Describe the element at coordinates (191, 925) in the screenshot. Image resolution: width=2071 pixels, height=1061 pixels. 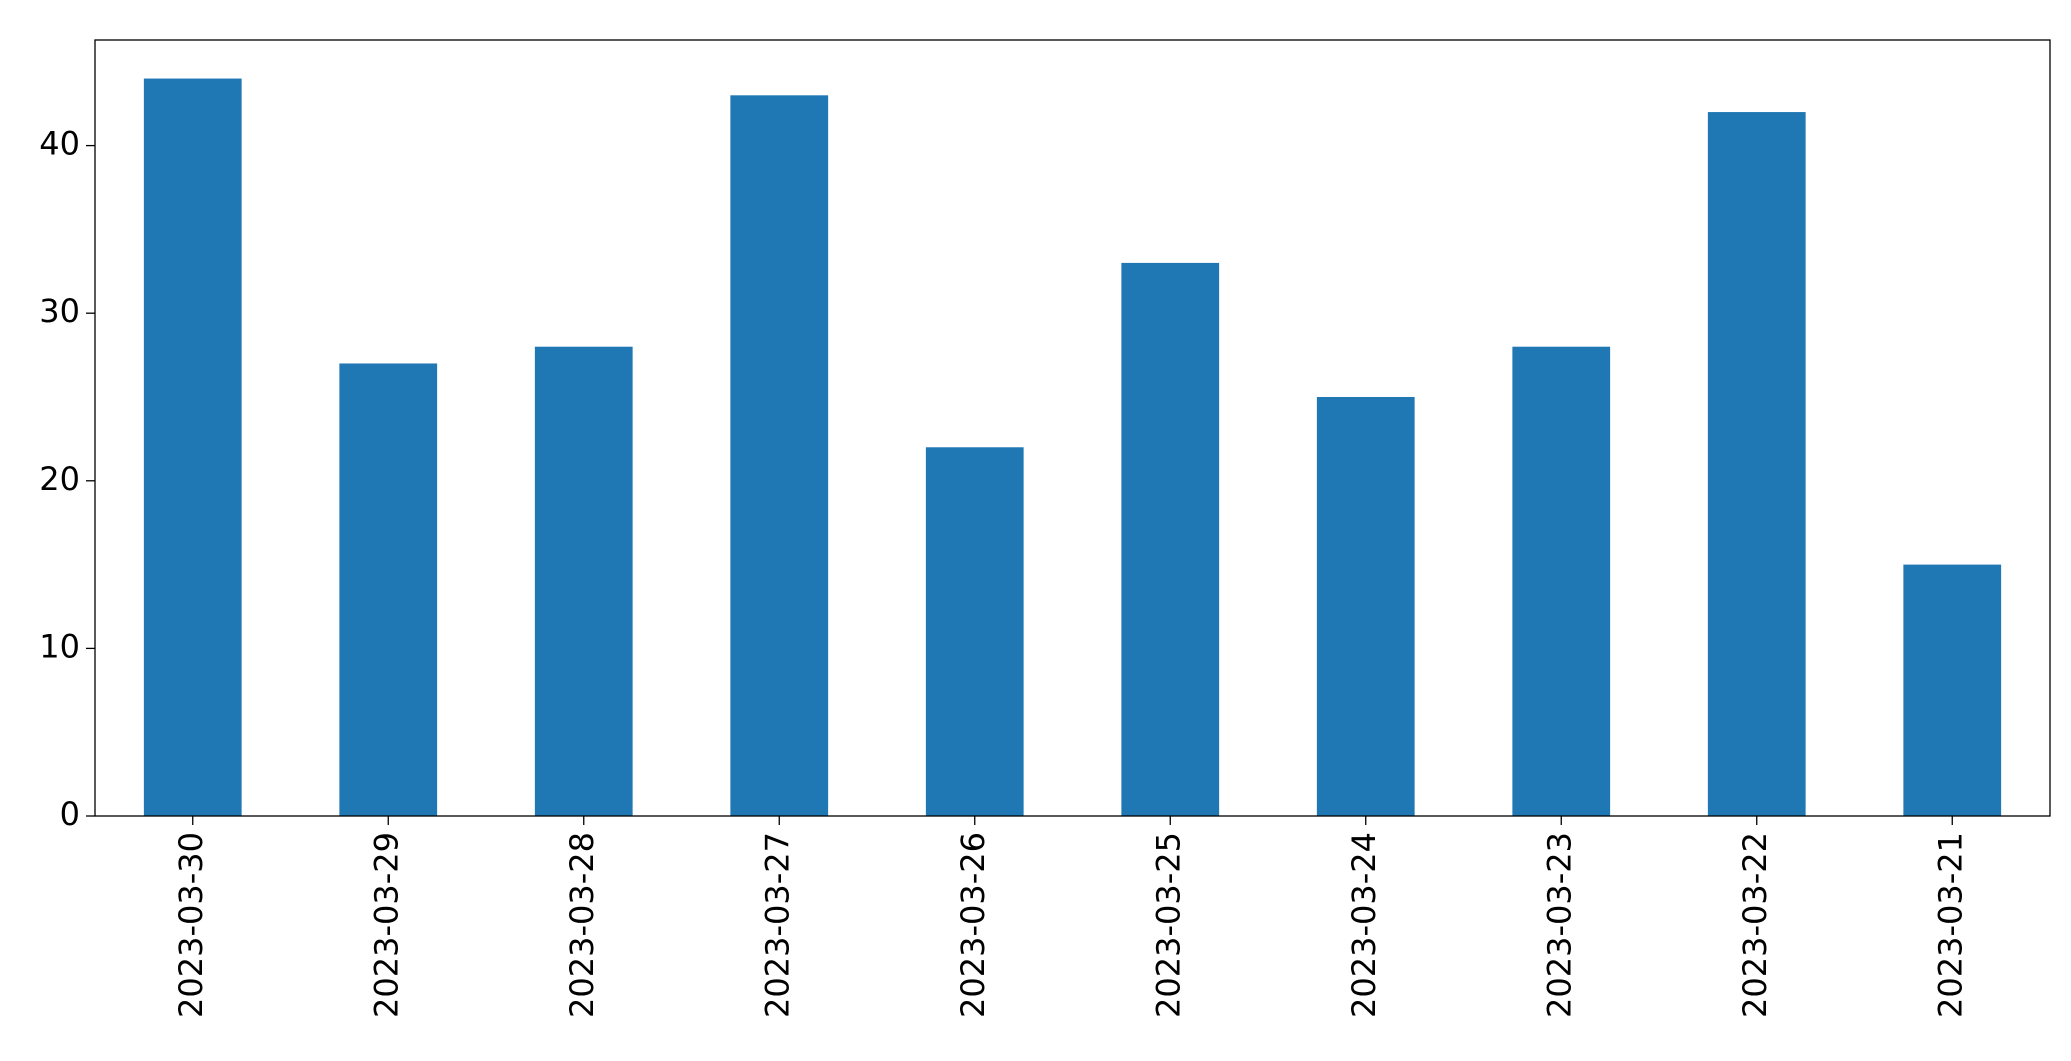
I see `x-tick-label: 2023-03-30` at that location.